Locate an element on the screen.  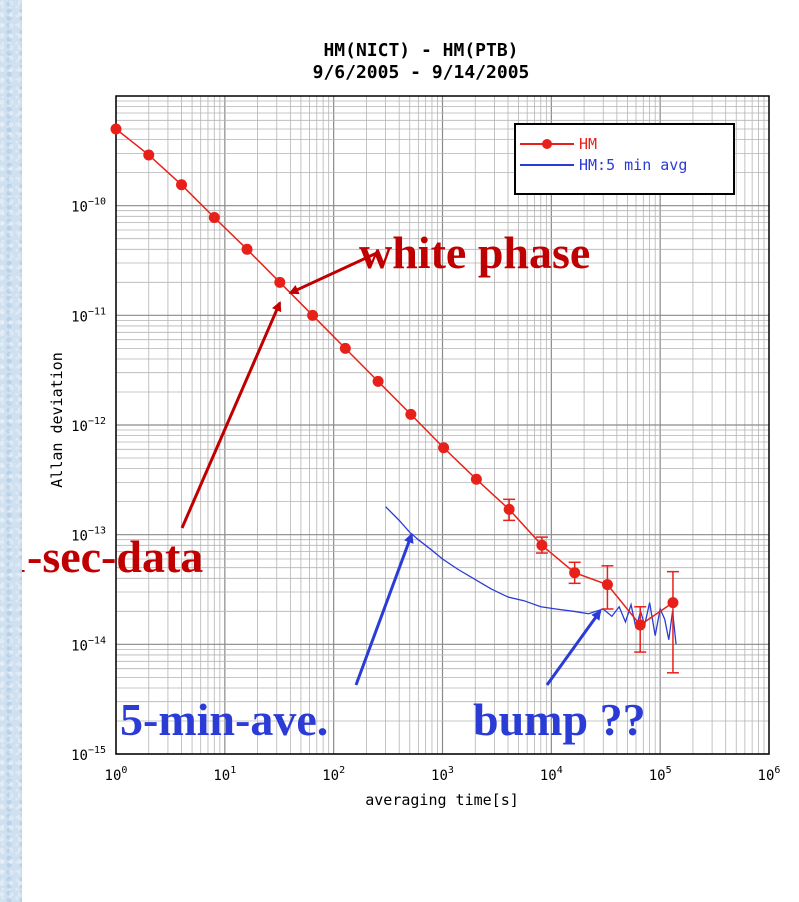
legend: HM HM:5 min avg is located at coordinates (624, 159).